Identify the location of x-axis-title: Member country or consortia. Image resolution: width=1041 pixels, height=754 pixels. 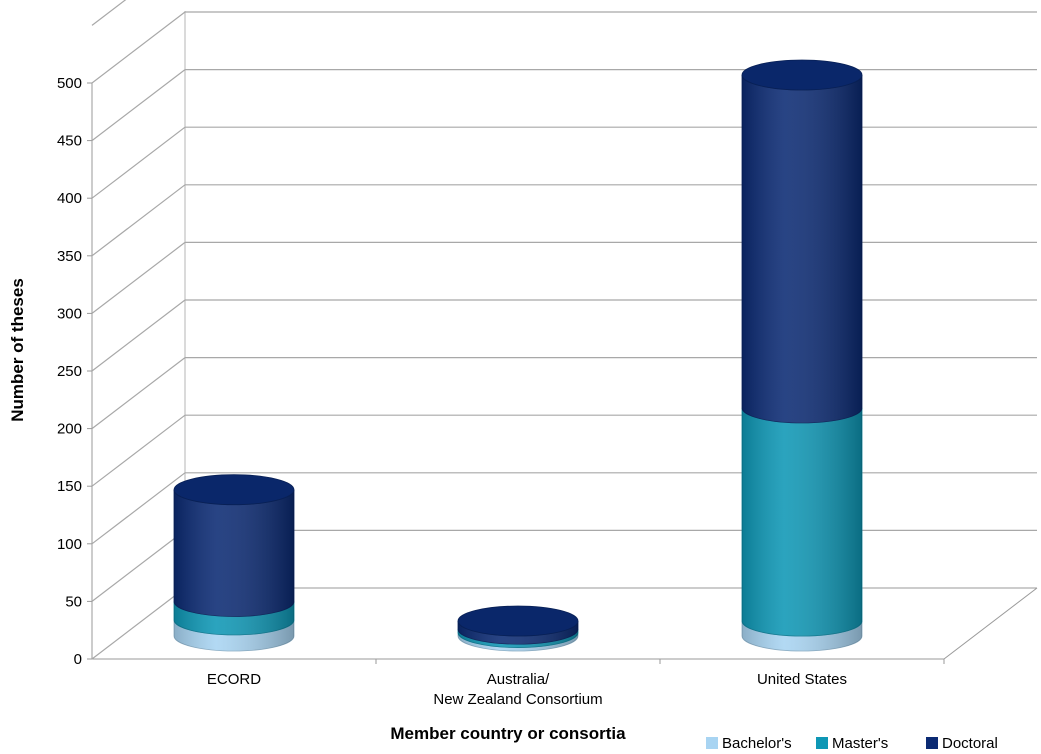
(508, 733).